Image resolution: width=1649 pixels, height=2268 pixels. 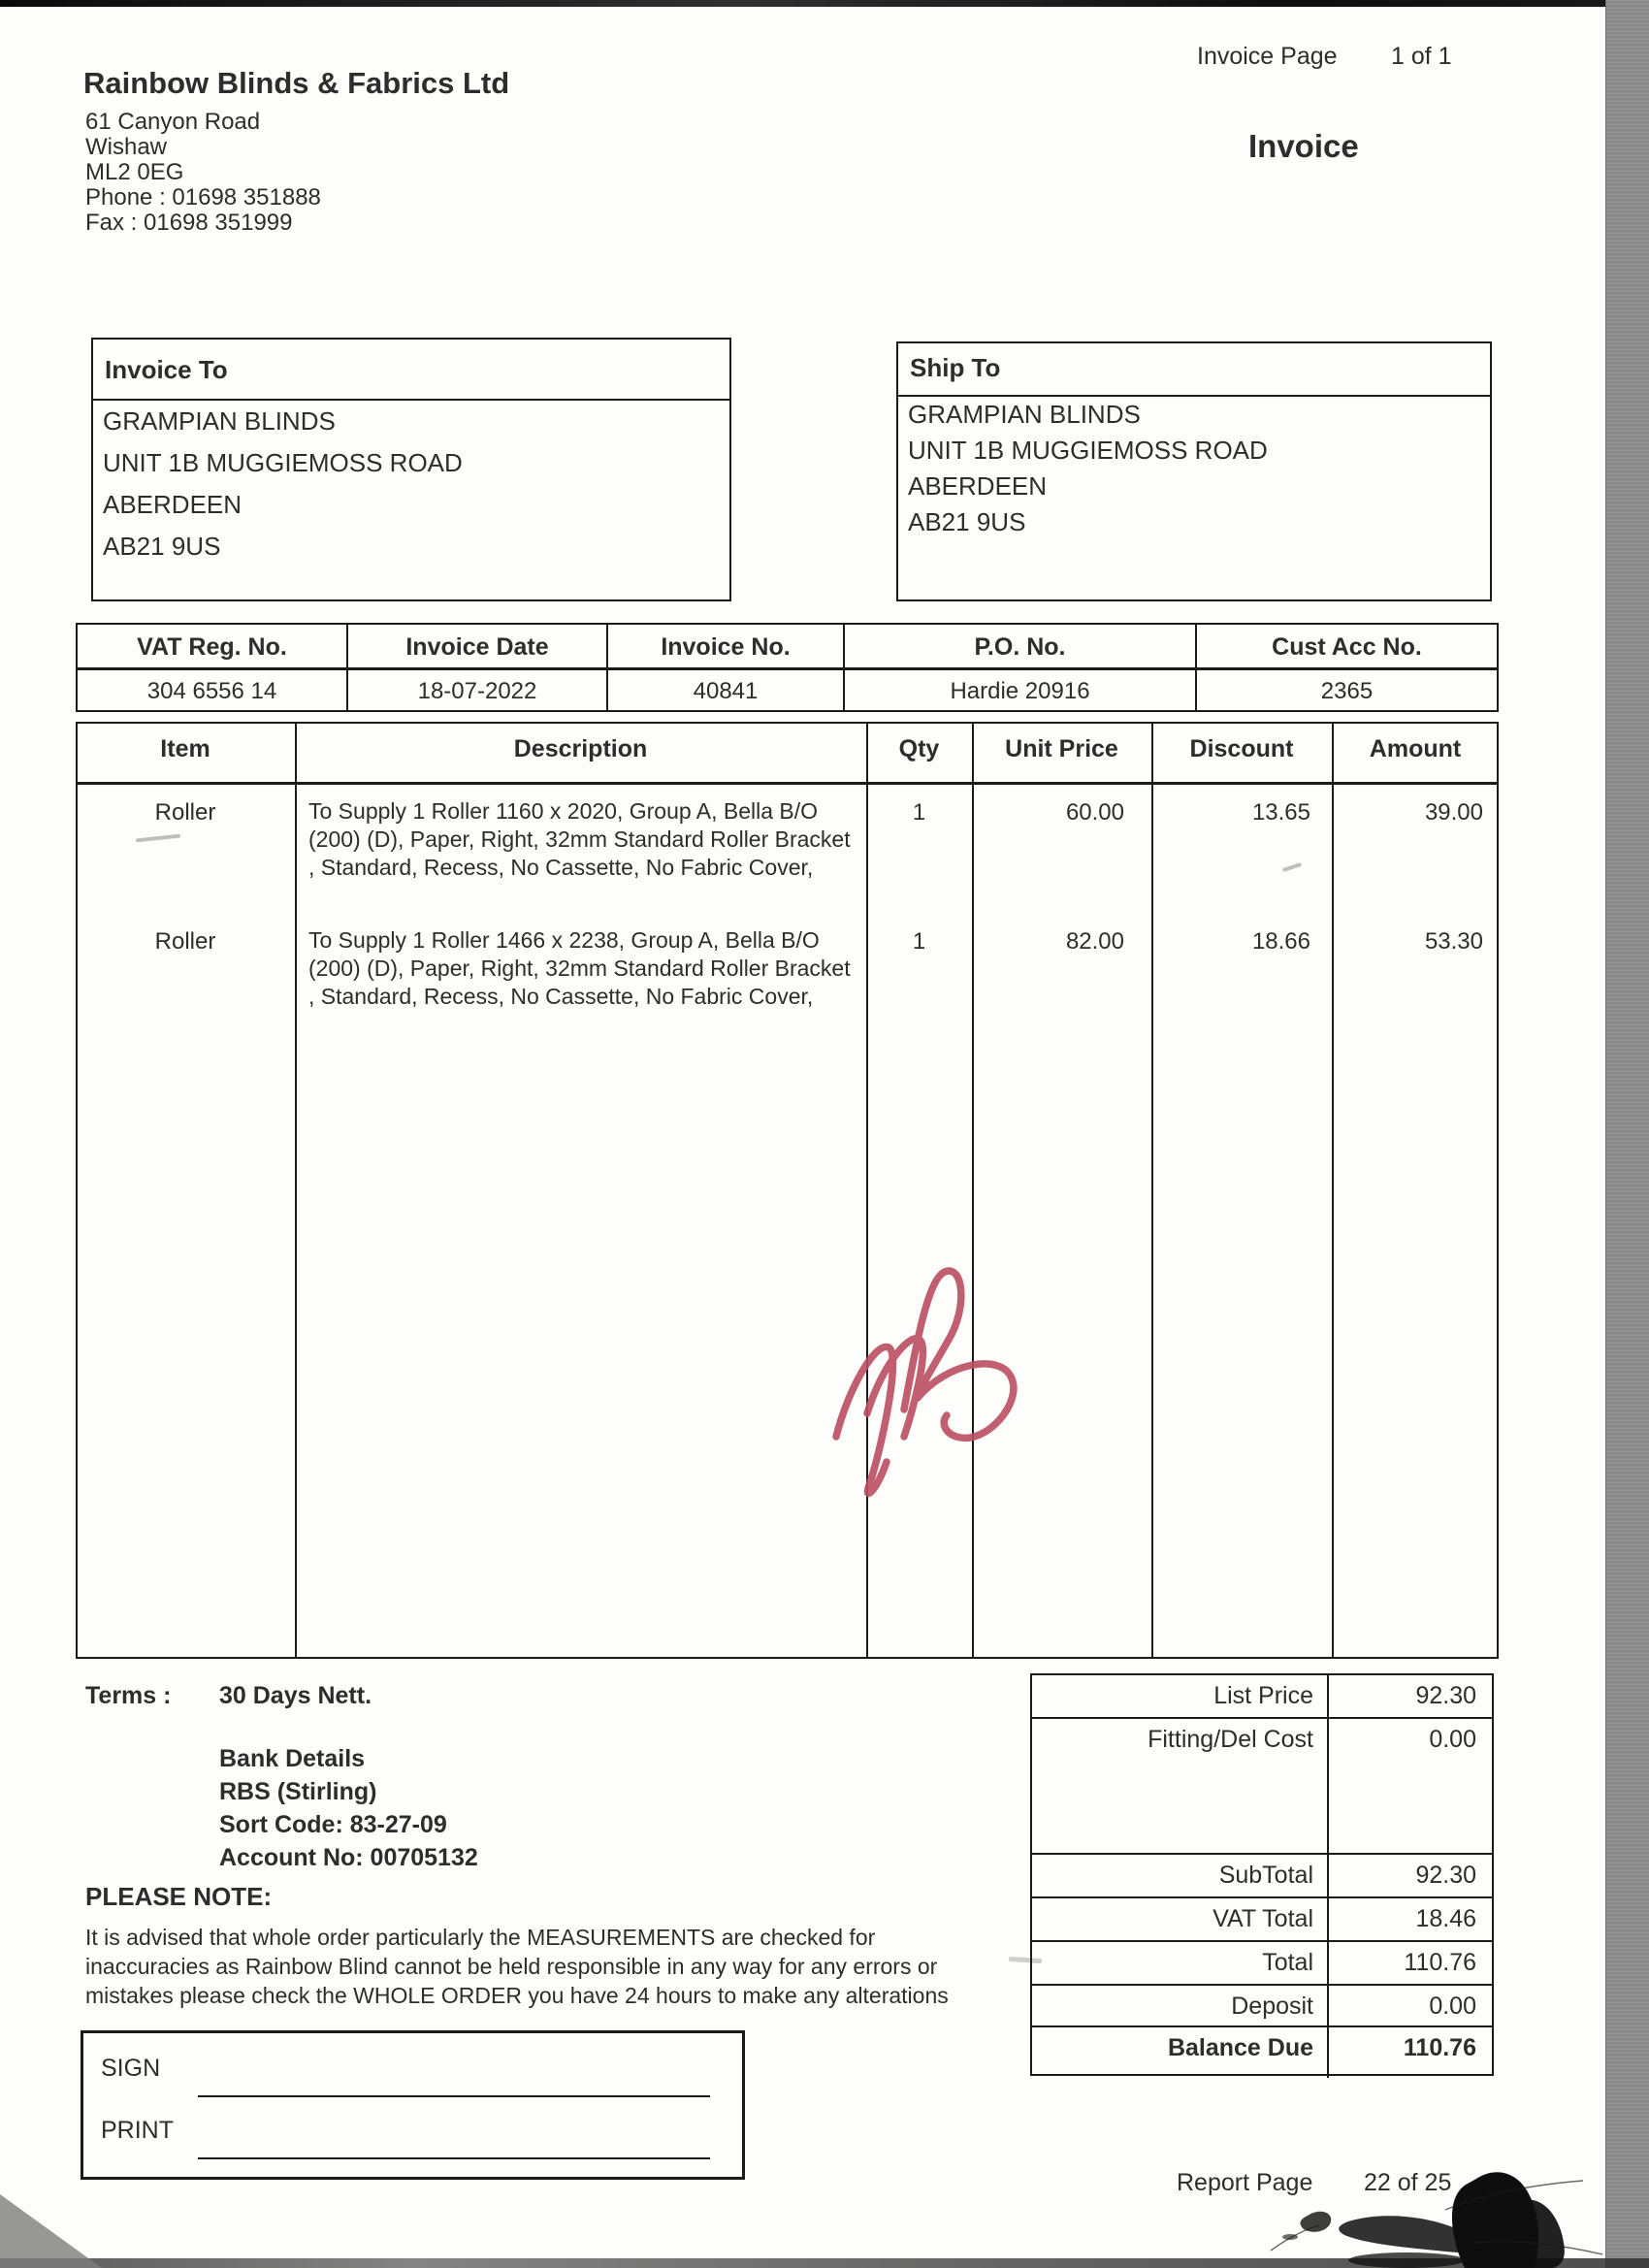 I want to click on bank-name: RBS (Stirling), so click(x=298, y=1791).